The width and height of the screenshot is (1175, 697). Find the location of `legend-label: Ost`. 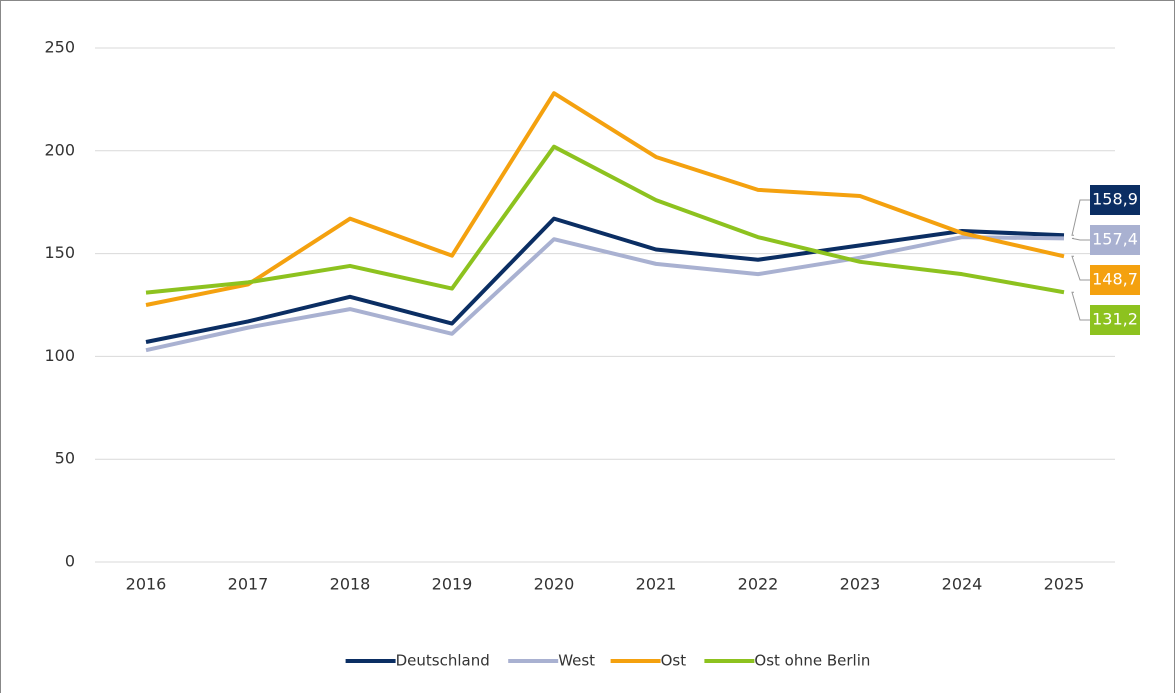

legend-label: Ost is located at coordinates (674, 661).